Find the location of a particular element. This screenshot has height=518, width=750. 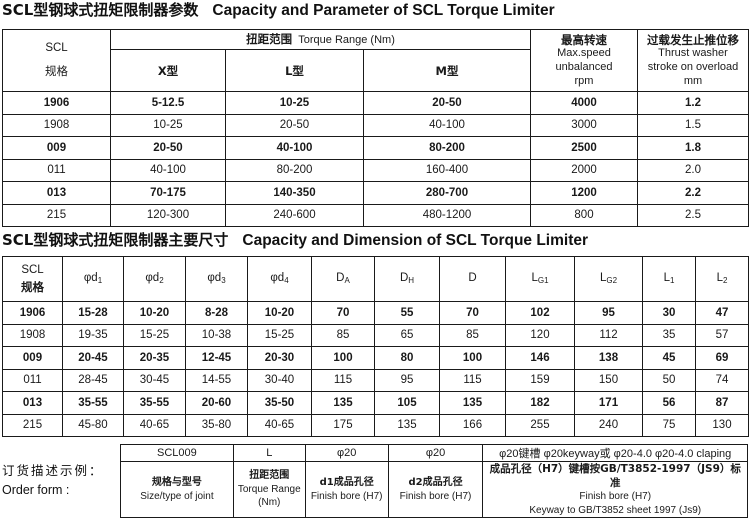

cell-lg1: 146 is located at coordinates (540, 358).